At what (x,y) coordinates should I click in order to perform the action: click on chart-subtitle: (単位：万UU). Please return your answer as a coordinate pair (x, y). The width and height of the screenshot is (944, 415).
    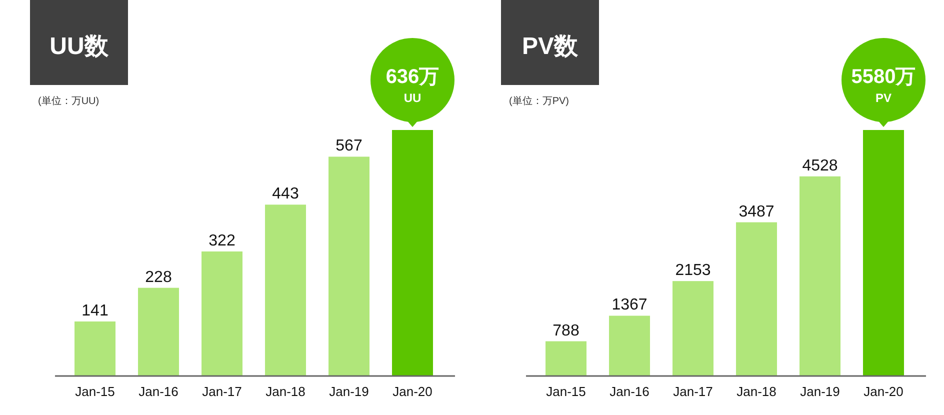
    Looking at the image, I should click on (69, 101).